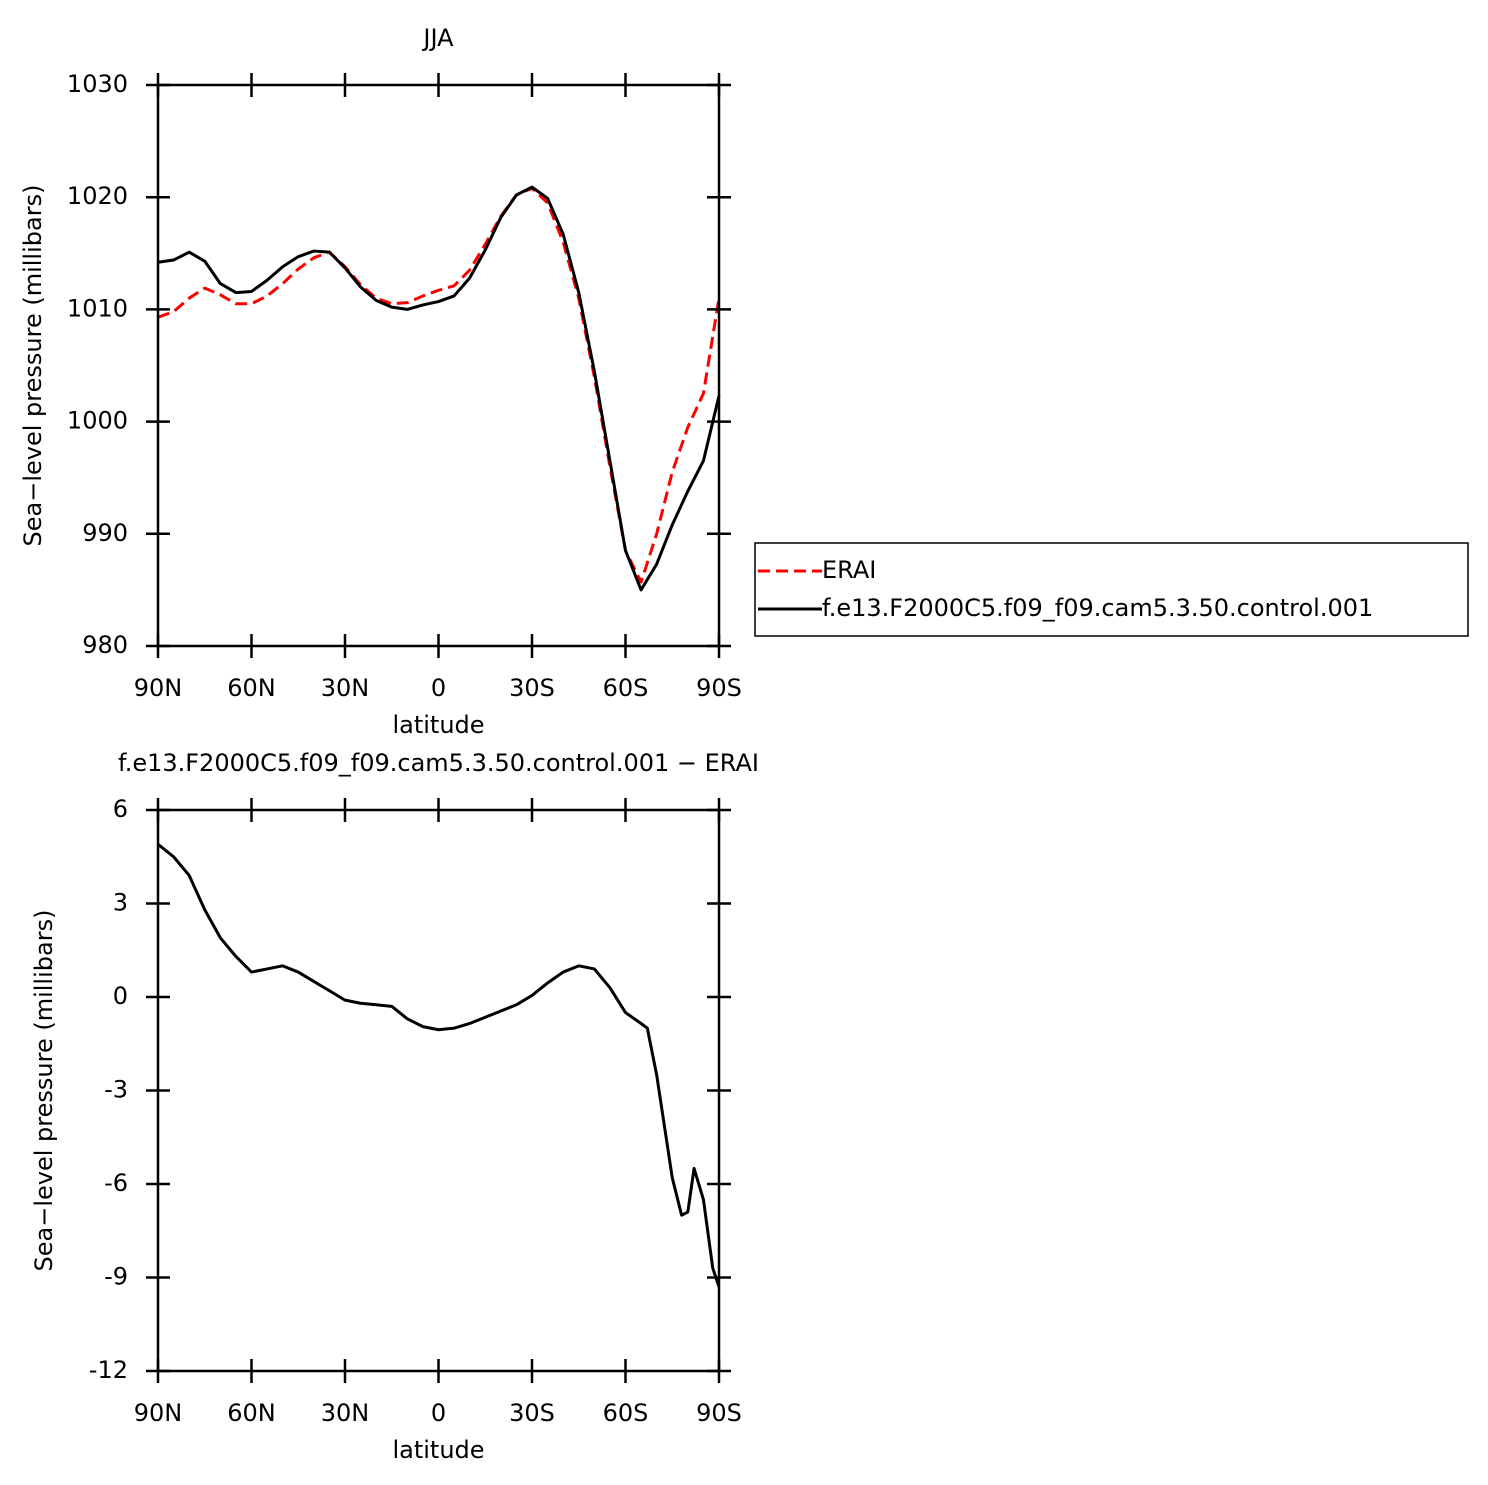 The width and height of the screenshot is (1488, 1485). I want to click on y-tick-label: 990, so click(105, 533).